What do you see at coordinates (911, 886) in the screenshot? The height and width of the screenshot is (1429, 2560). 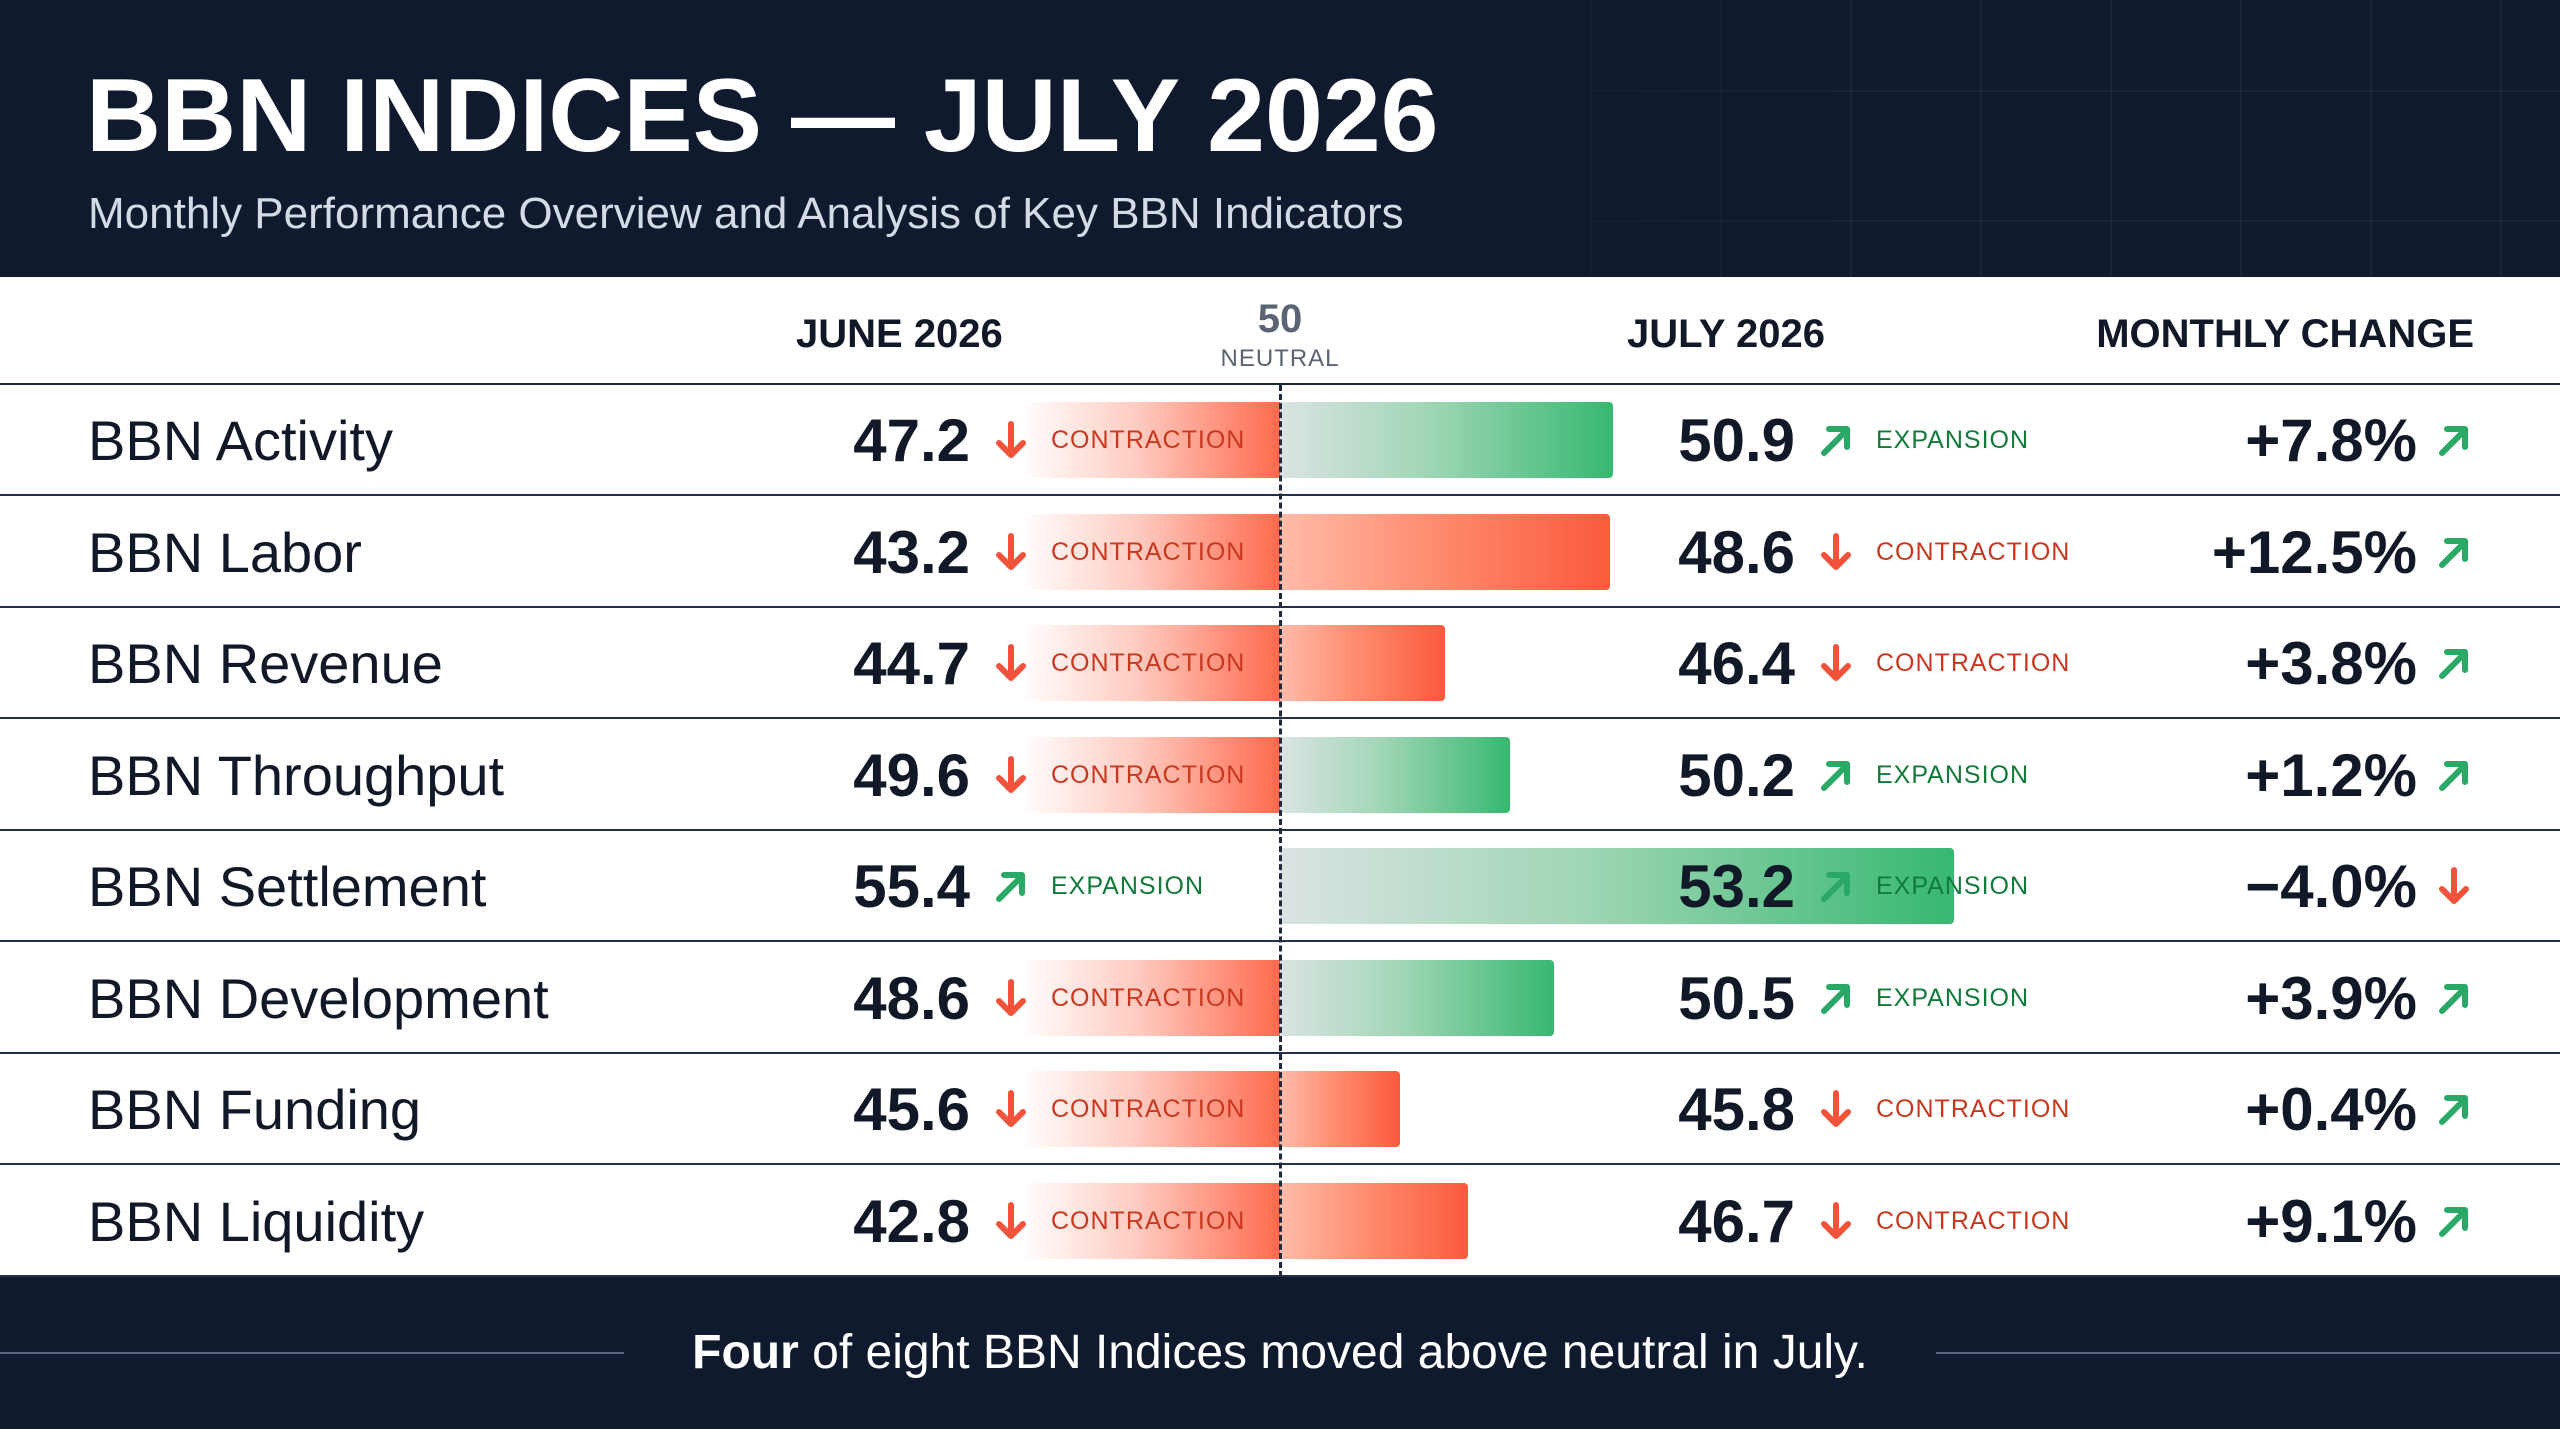 I see `june-value: 55.4` at bounding box center [911, 886].